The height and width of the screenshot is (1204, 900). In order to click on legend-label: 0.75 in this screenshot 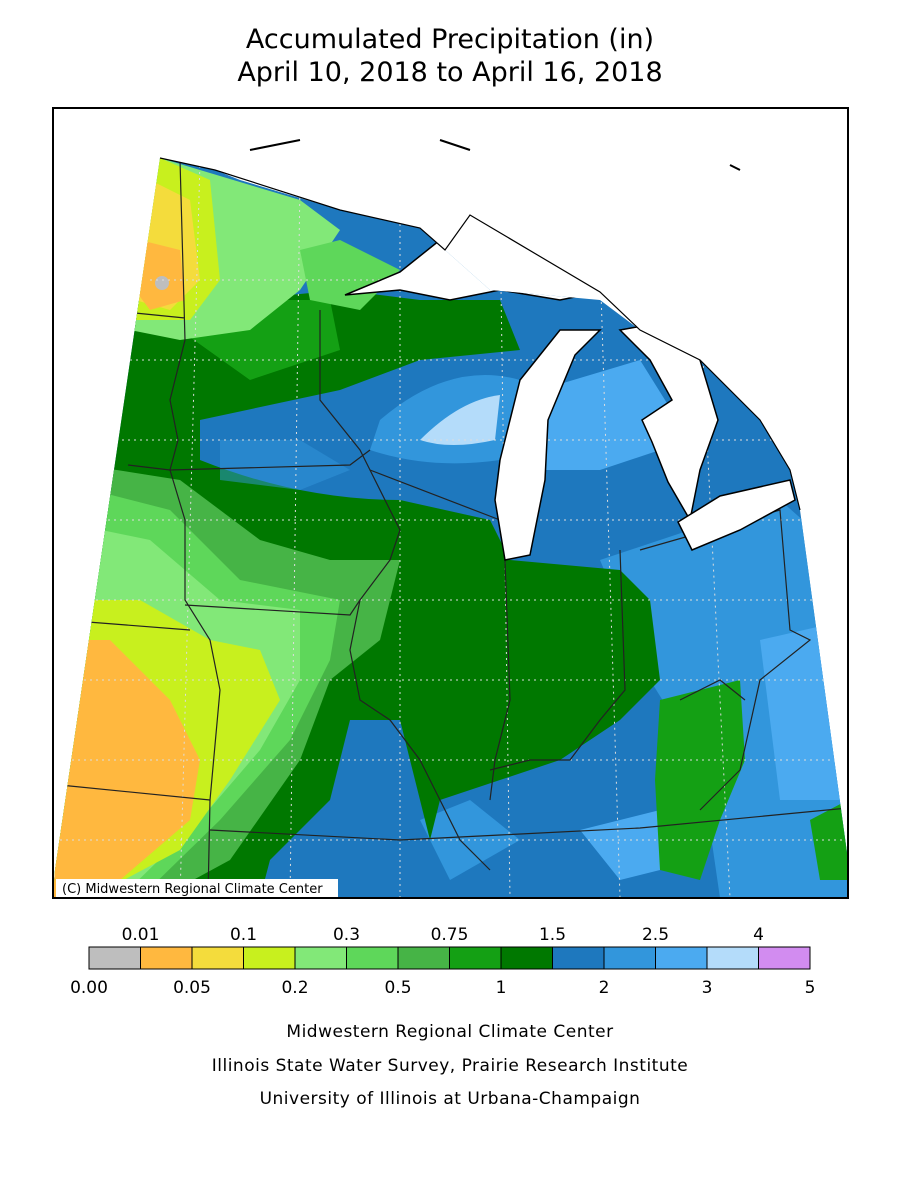, I will do `click(450, 935)`.